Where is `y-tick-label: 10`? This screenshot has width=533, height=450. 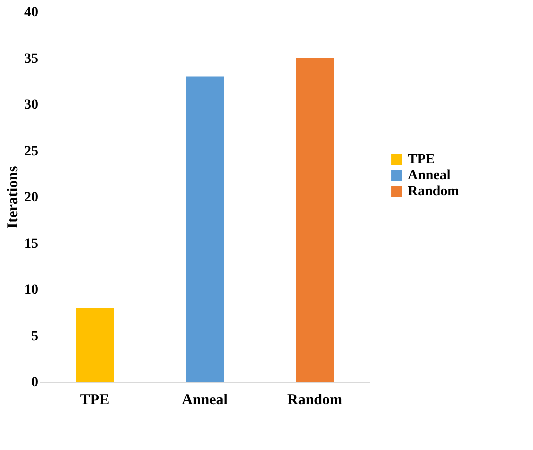
y-tick-label: 10 is located at coordinates (31, 290).